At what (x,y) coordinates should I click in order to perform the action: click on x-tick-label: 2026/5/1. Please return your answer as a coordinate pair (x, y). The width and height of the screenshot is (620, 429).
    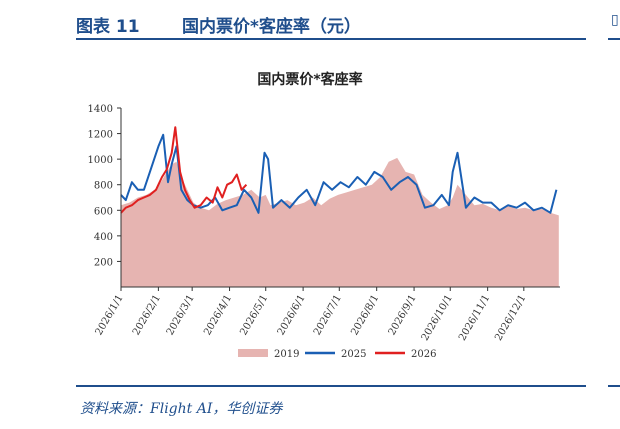
    Looking at the image, I should click on (254, 315).